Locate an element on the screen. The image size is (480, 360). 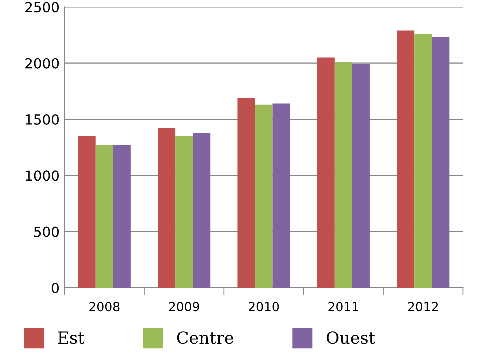
x-tick-label: 2009 is located at coordinates (184, 307).